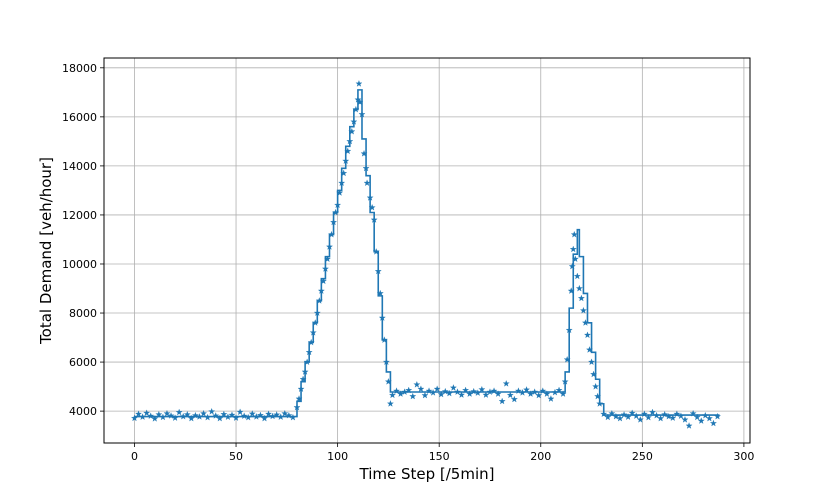  I want to click on x-tick-label: 0, so click(134, 456).